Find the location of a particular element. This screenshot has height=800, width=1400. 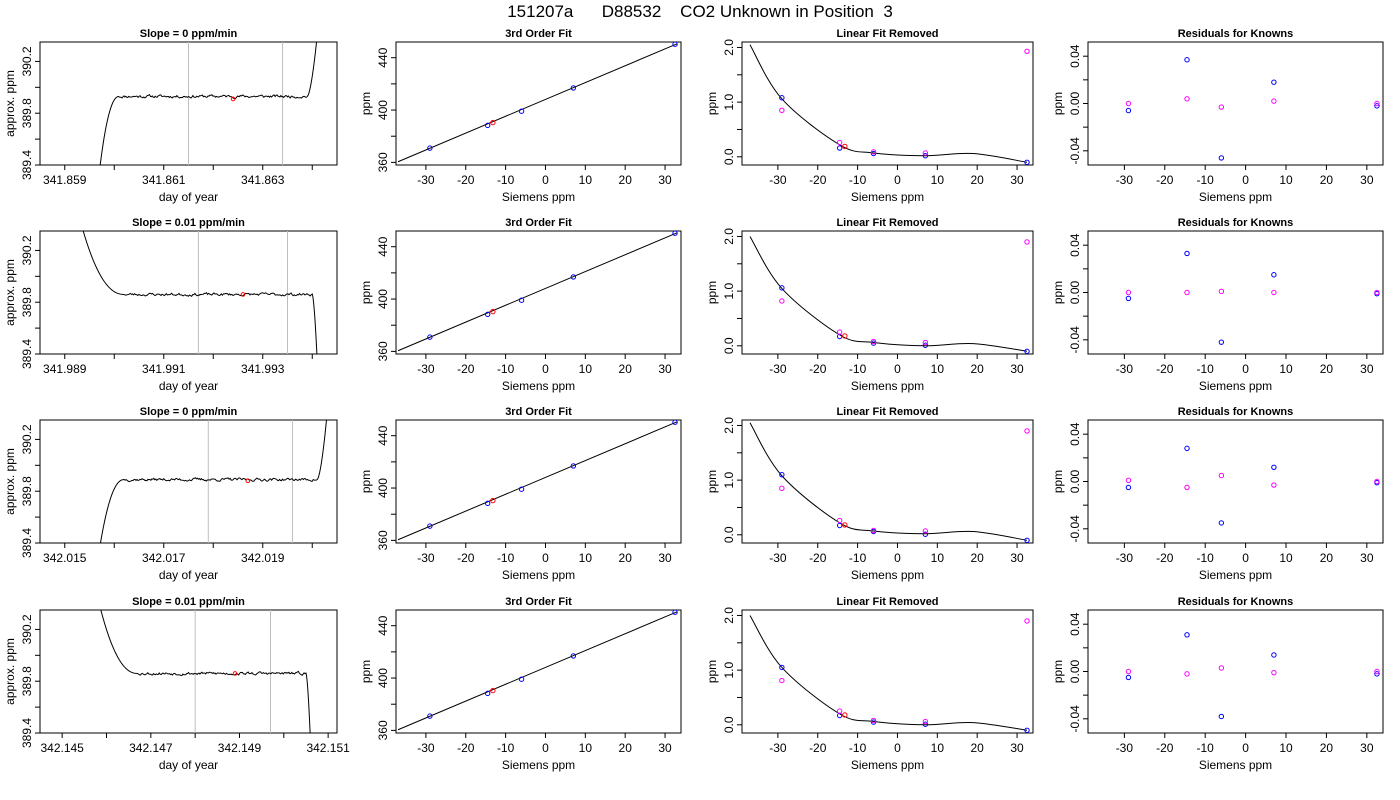

y-tick-label: 2.0 is located at coordinates (729, 425).